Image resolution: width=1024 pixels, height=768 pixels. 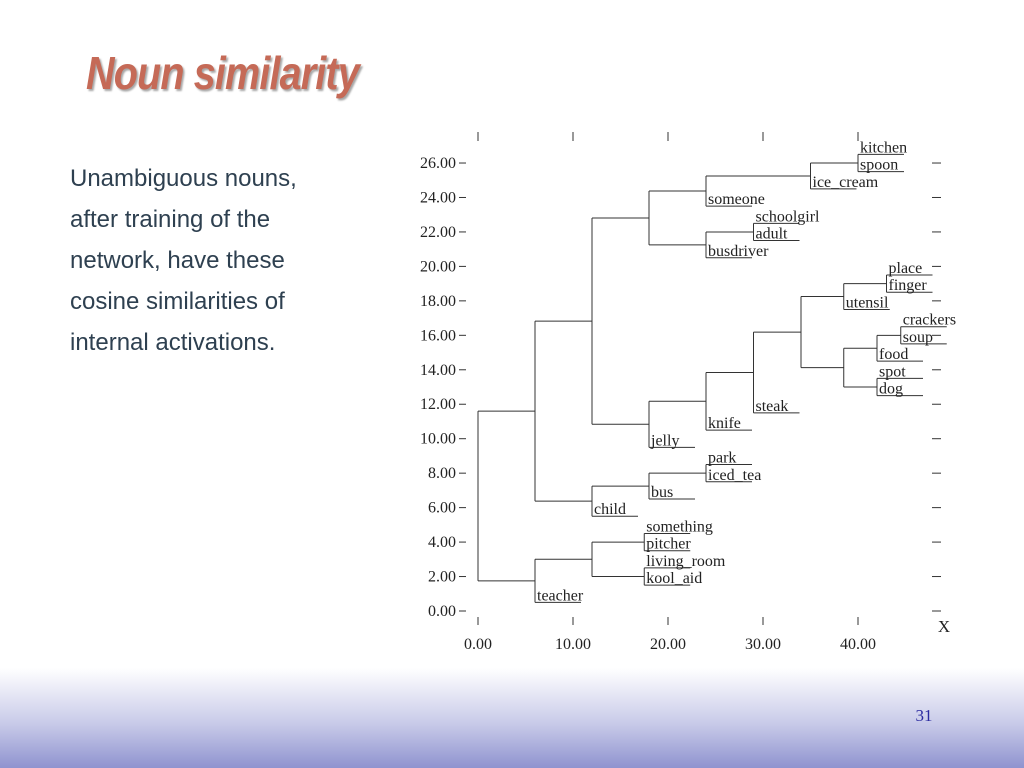 What do you see at coordinates (724, 423) in the screenshot?
I see `leaf-label-knife: knife` at bounding box center [724, 423].